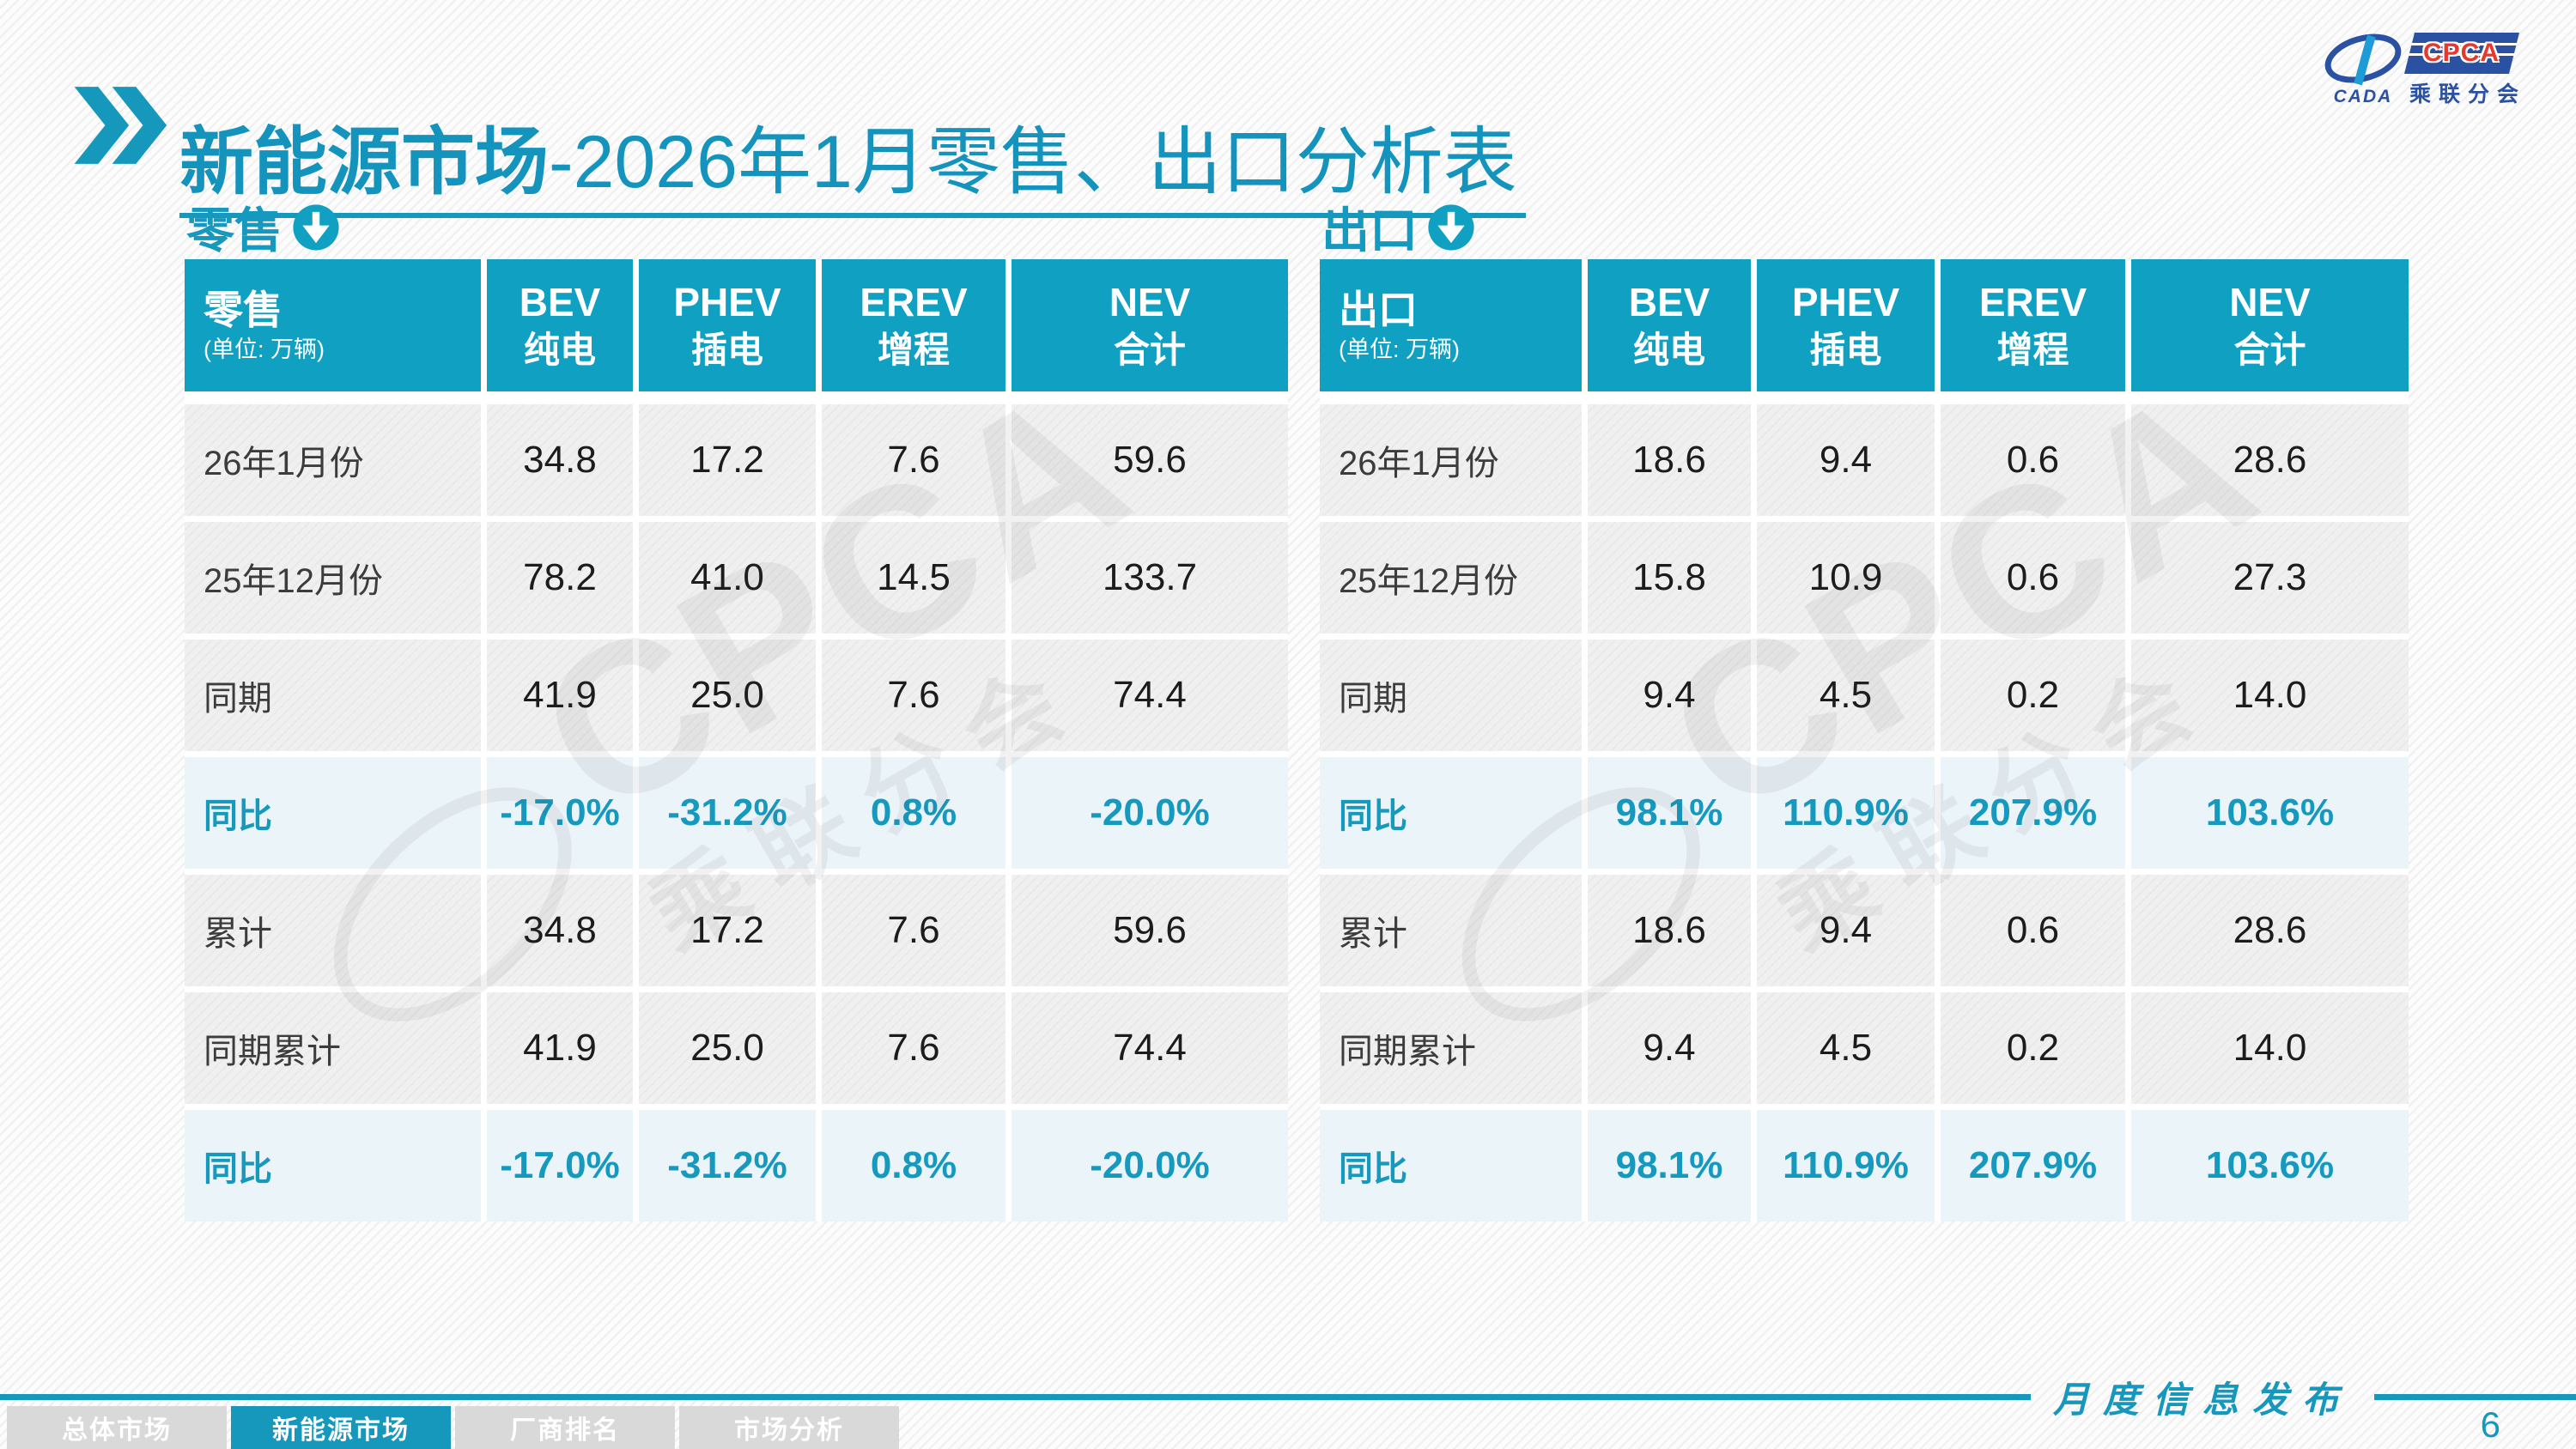 This screenshot has width=2576, height=1449. Describe the element at coordinates (2270, 578) in the screenshot. I see `value-cell: 27.3` at that location.